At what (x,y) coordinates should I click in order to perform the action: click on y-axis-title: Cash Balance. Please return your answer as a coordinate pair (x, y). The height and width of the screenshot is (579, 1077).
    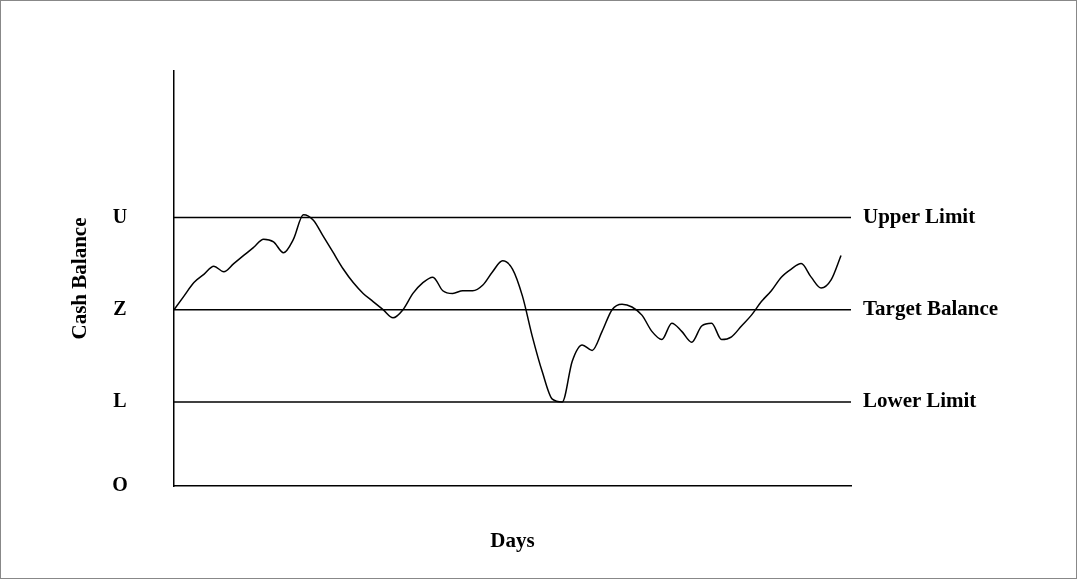
    Looking at the image, I should click on (79, 278).